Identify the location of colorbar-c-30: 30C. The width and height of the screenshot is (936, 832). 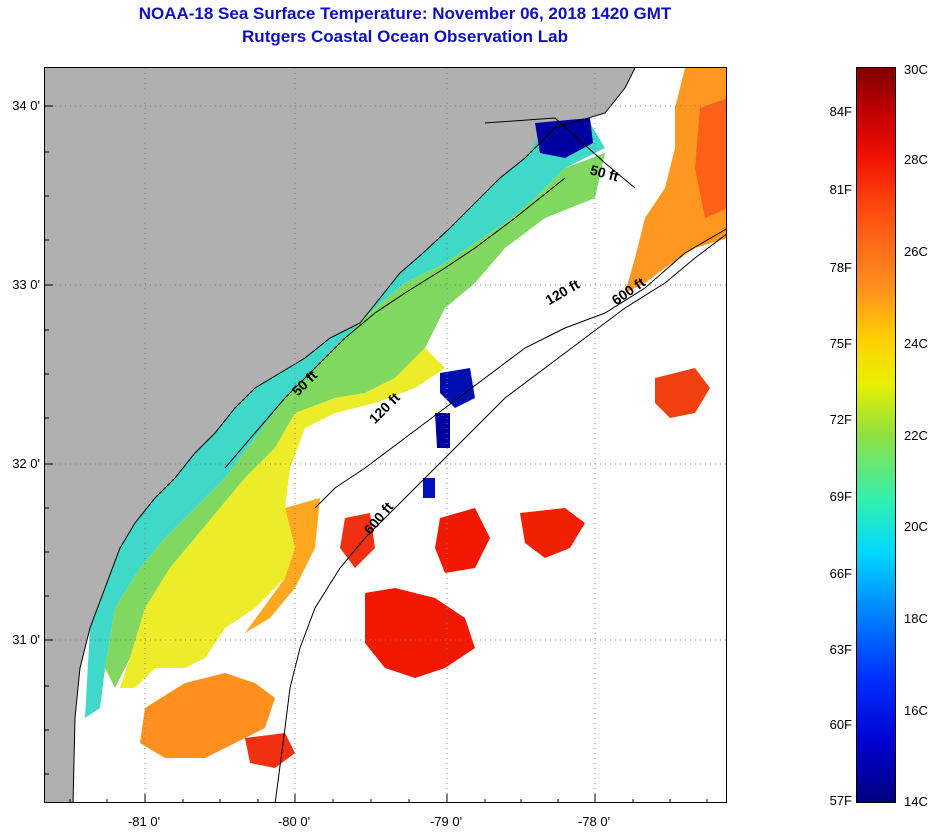
(916, 69).